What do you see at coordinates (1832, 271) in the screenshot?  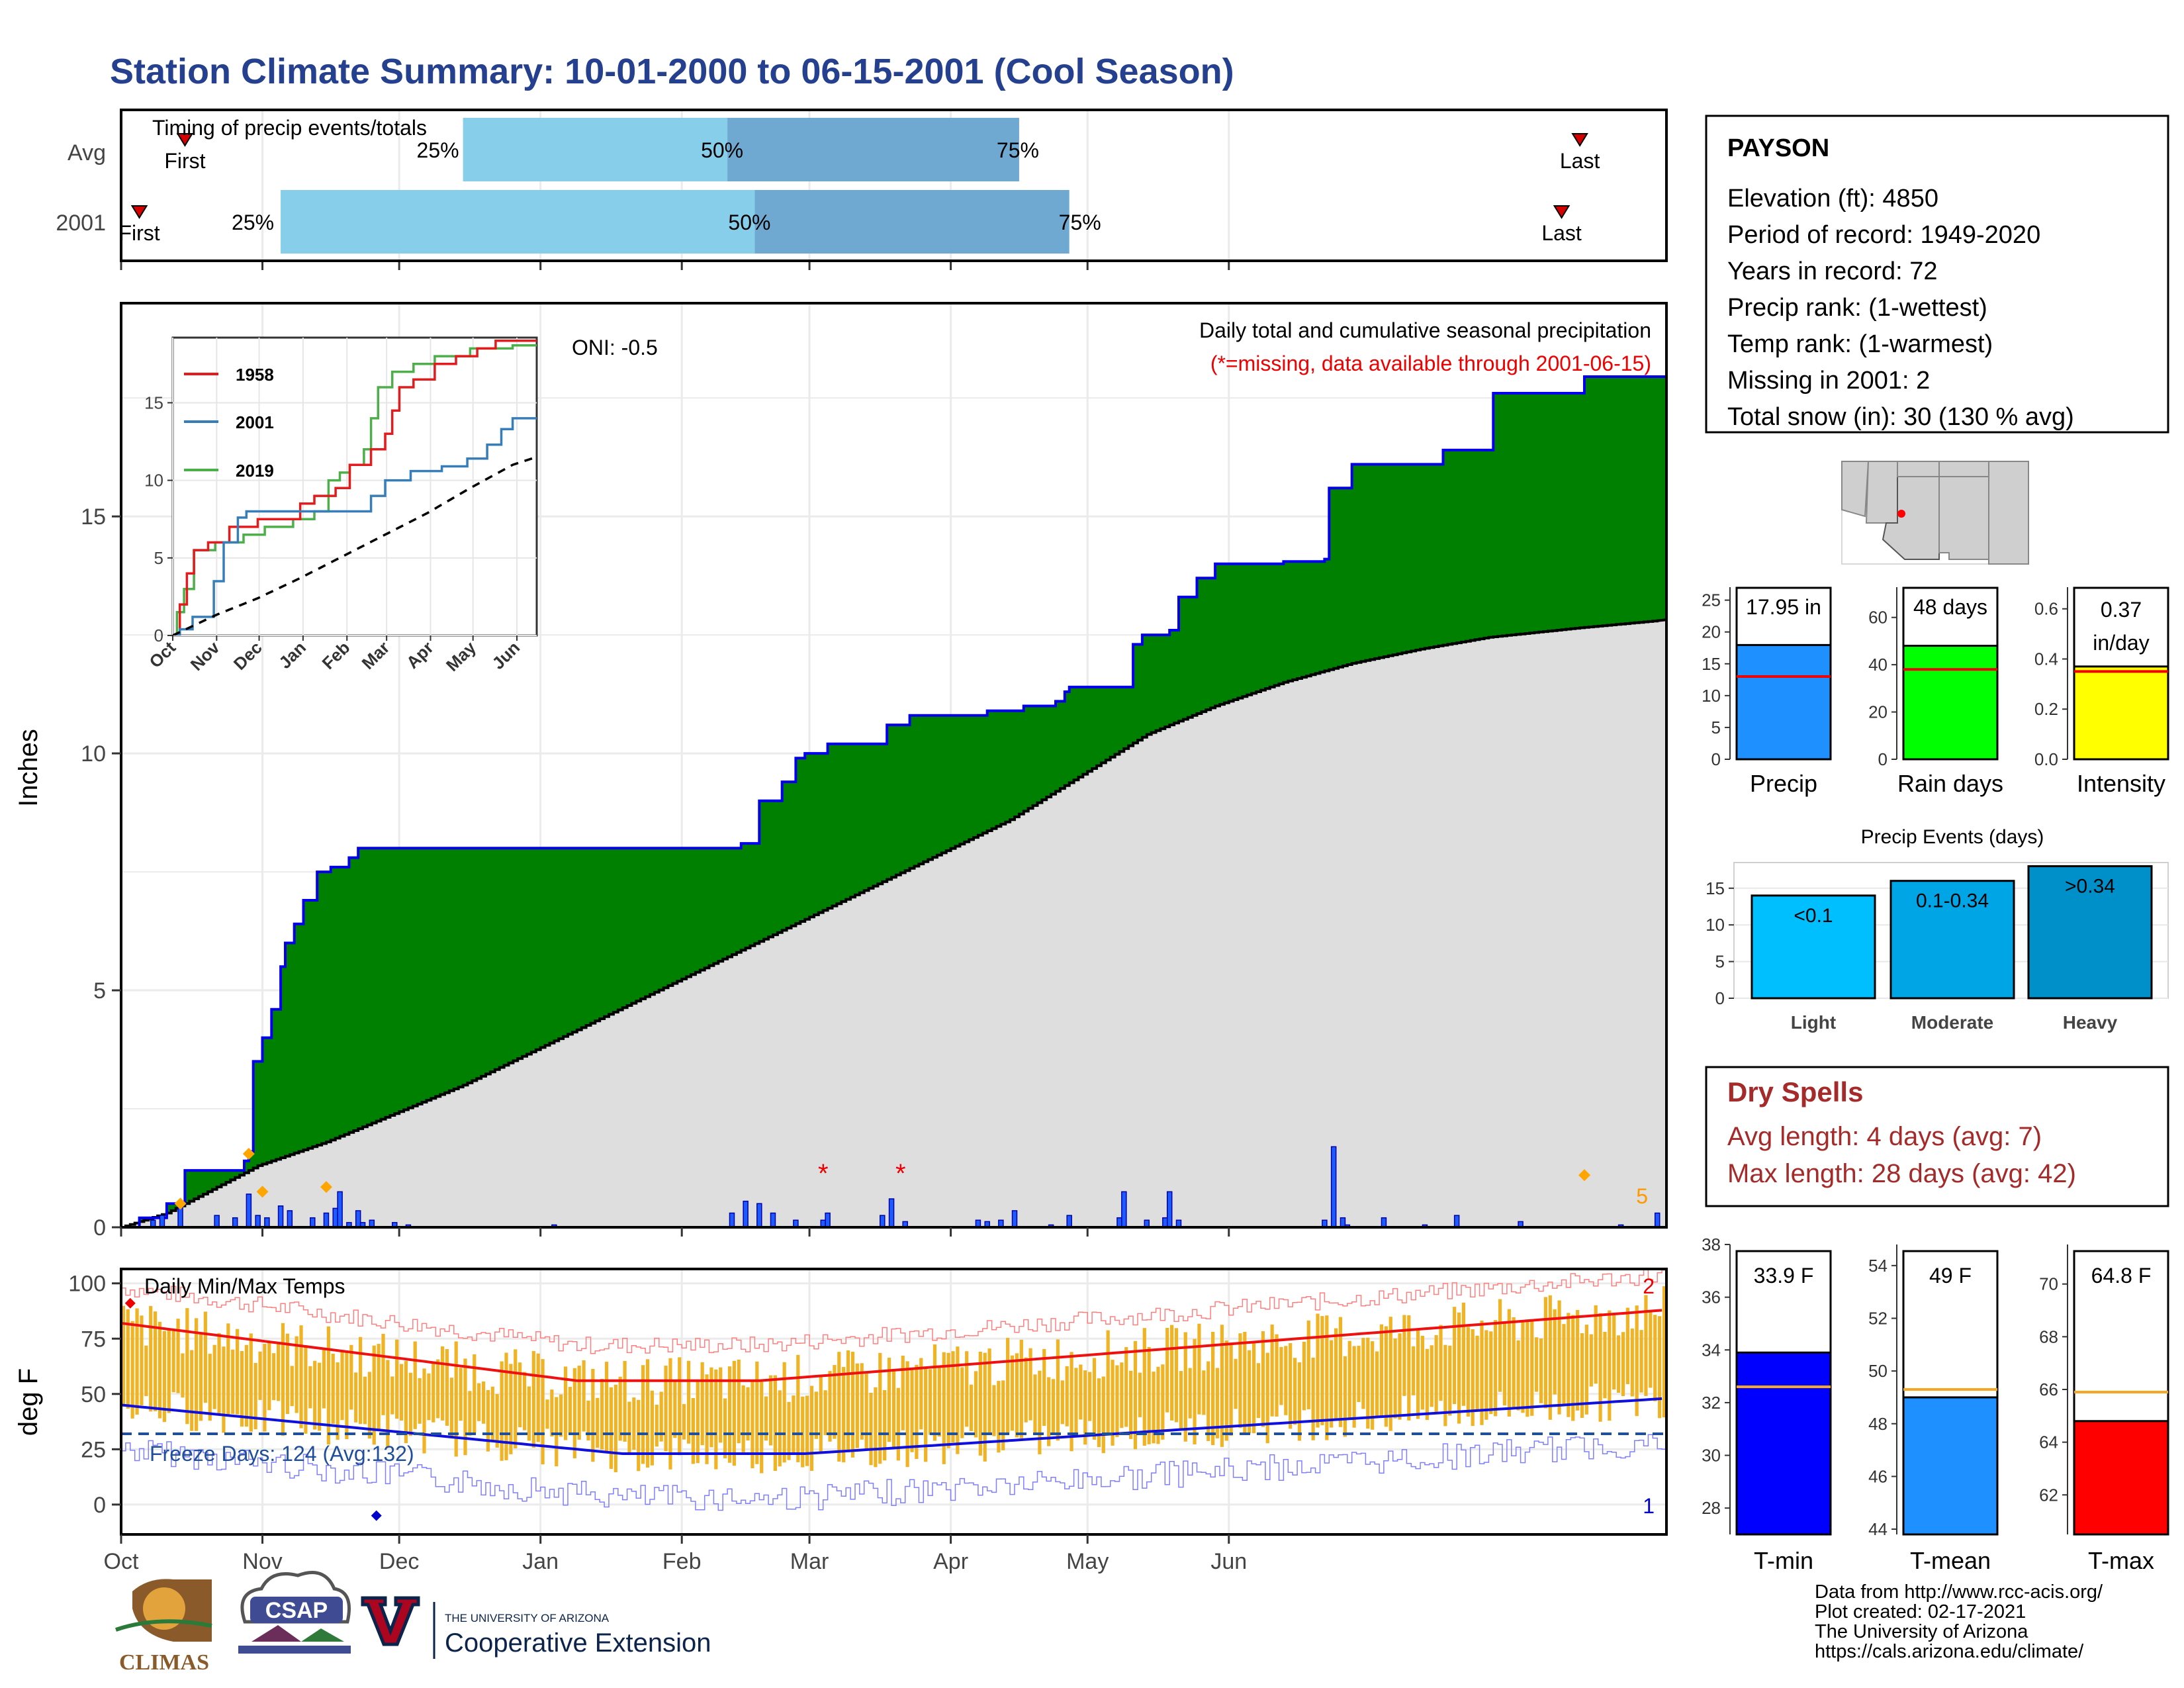 I see `station-years: Years in record: 72` at bounding box center [1832, 271].